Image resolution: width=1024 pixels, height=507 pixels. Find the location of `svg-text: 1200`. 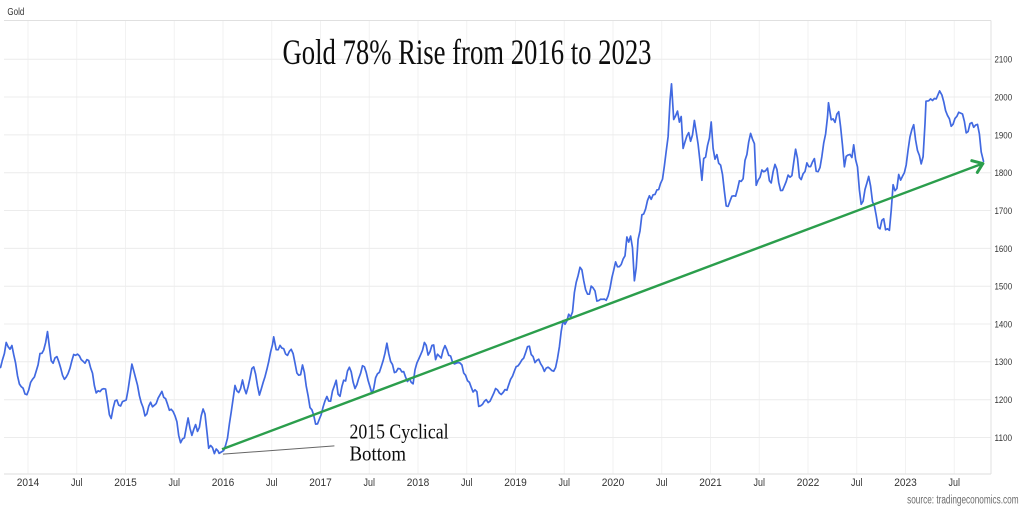

svg-text: 1200 is located at coordinates (1004, 400).